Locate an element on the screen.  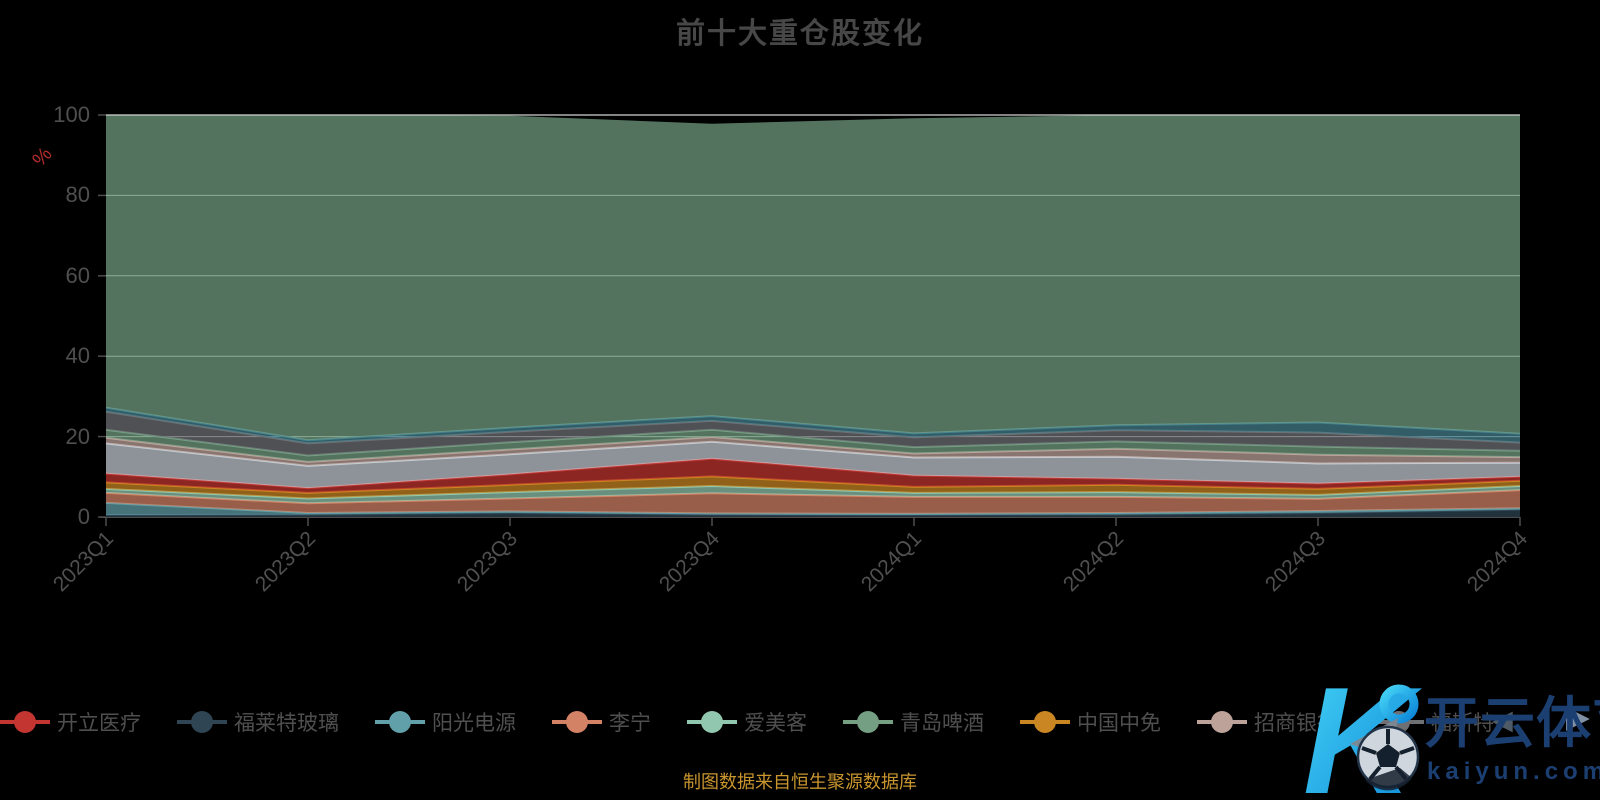
legend-label: 福莱特玻璃 is located at coordinates (286, 723).